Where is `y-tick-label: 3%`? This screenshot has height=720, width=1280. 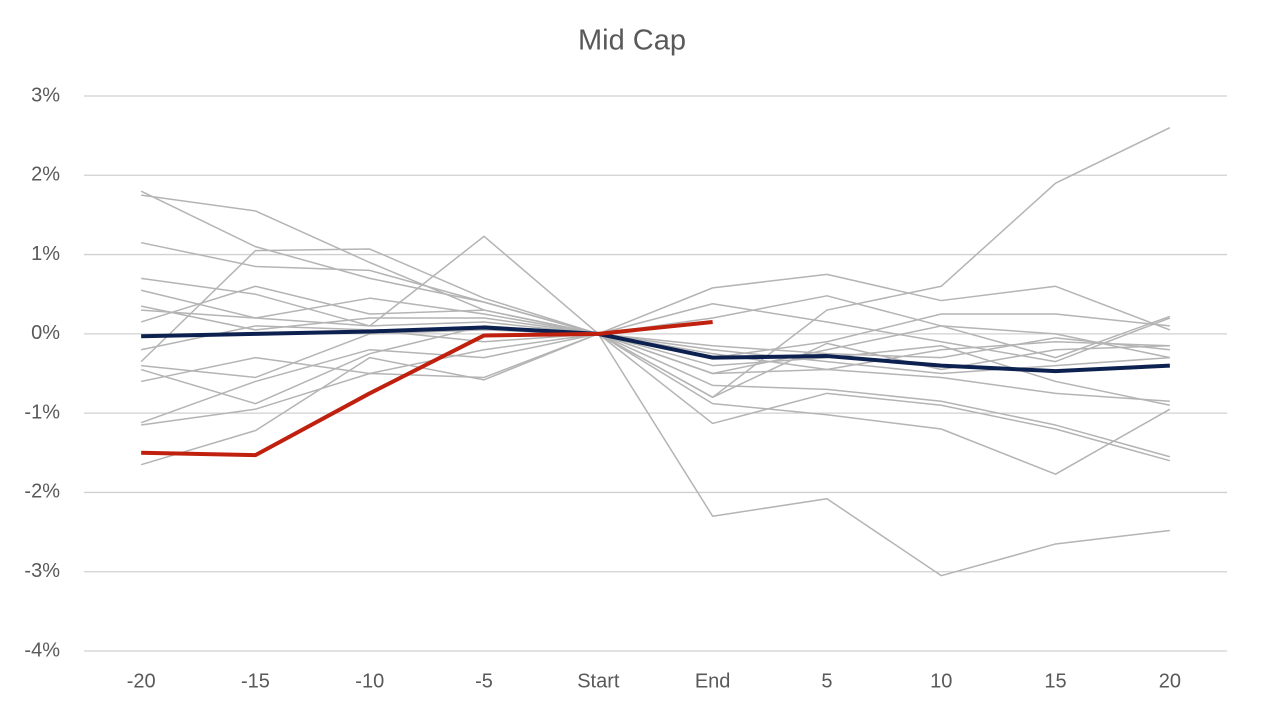 y-tick-label: 3% is located at coordinates (45, 95).